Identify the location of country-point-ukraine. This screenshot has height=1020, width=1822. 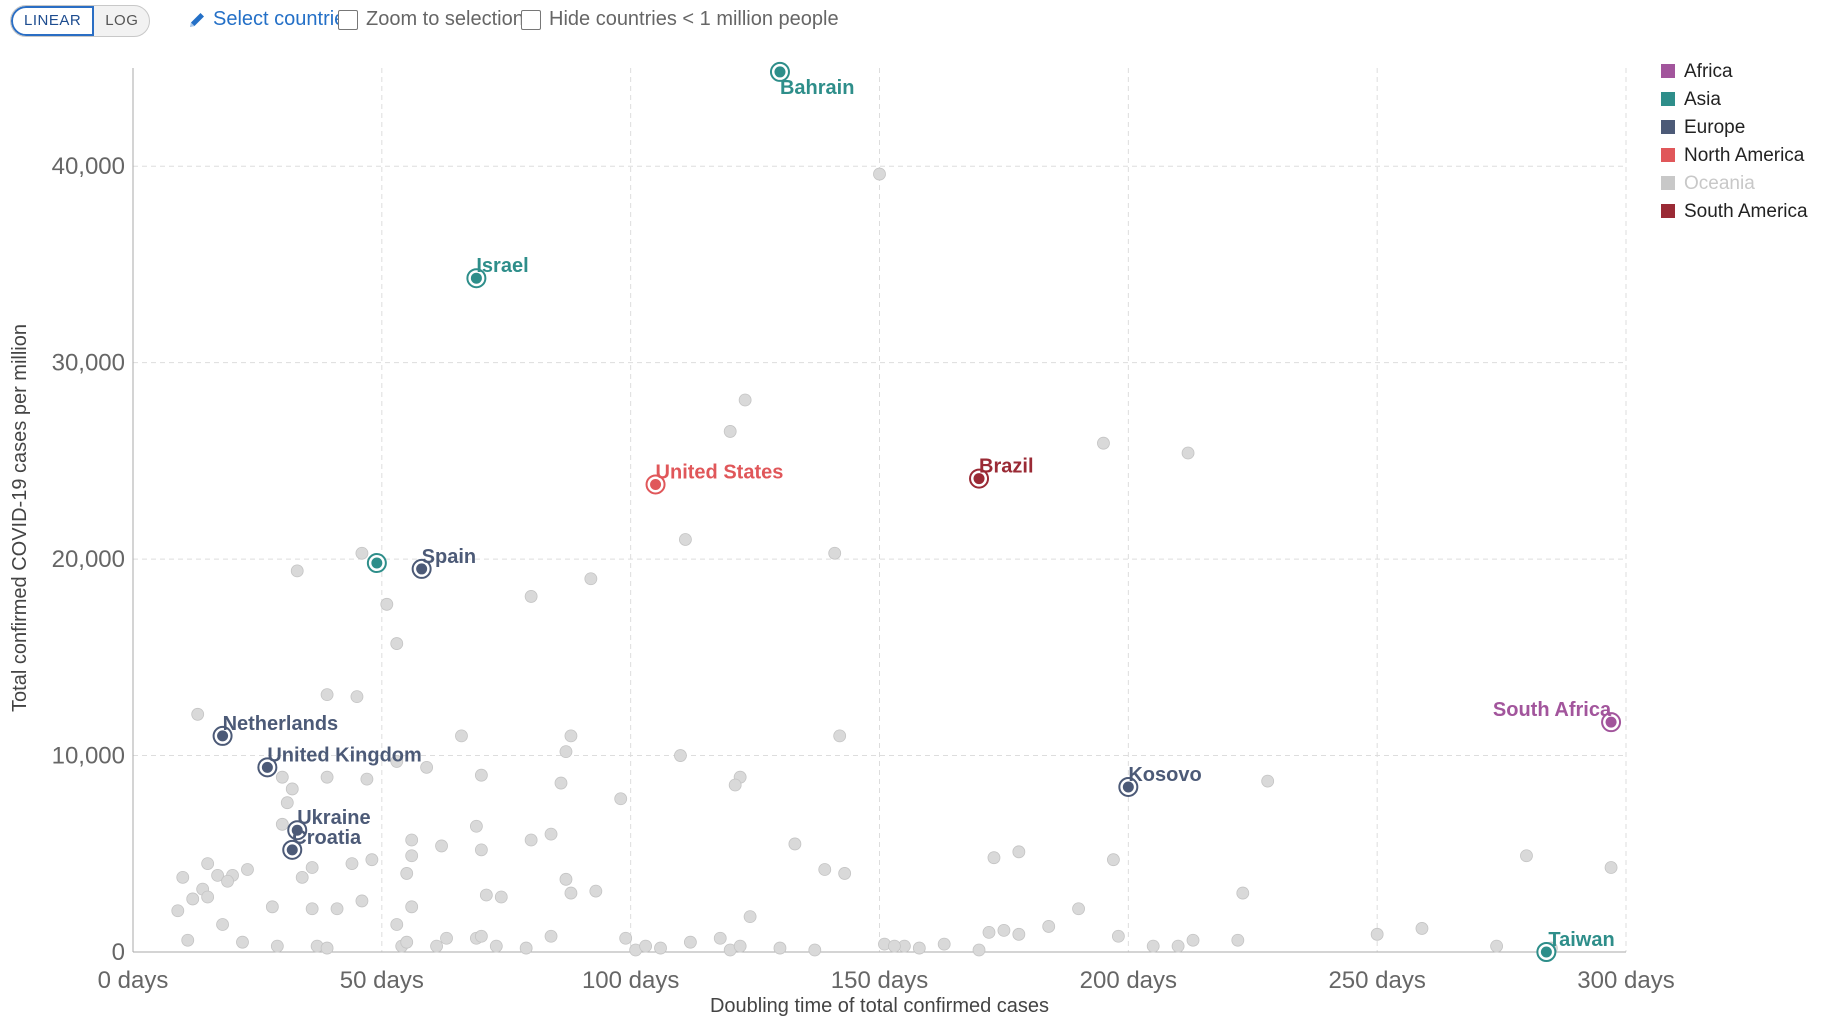
(297, 830).